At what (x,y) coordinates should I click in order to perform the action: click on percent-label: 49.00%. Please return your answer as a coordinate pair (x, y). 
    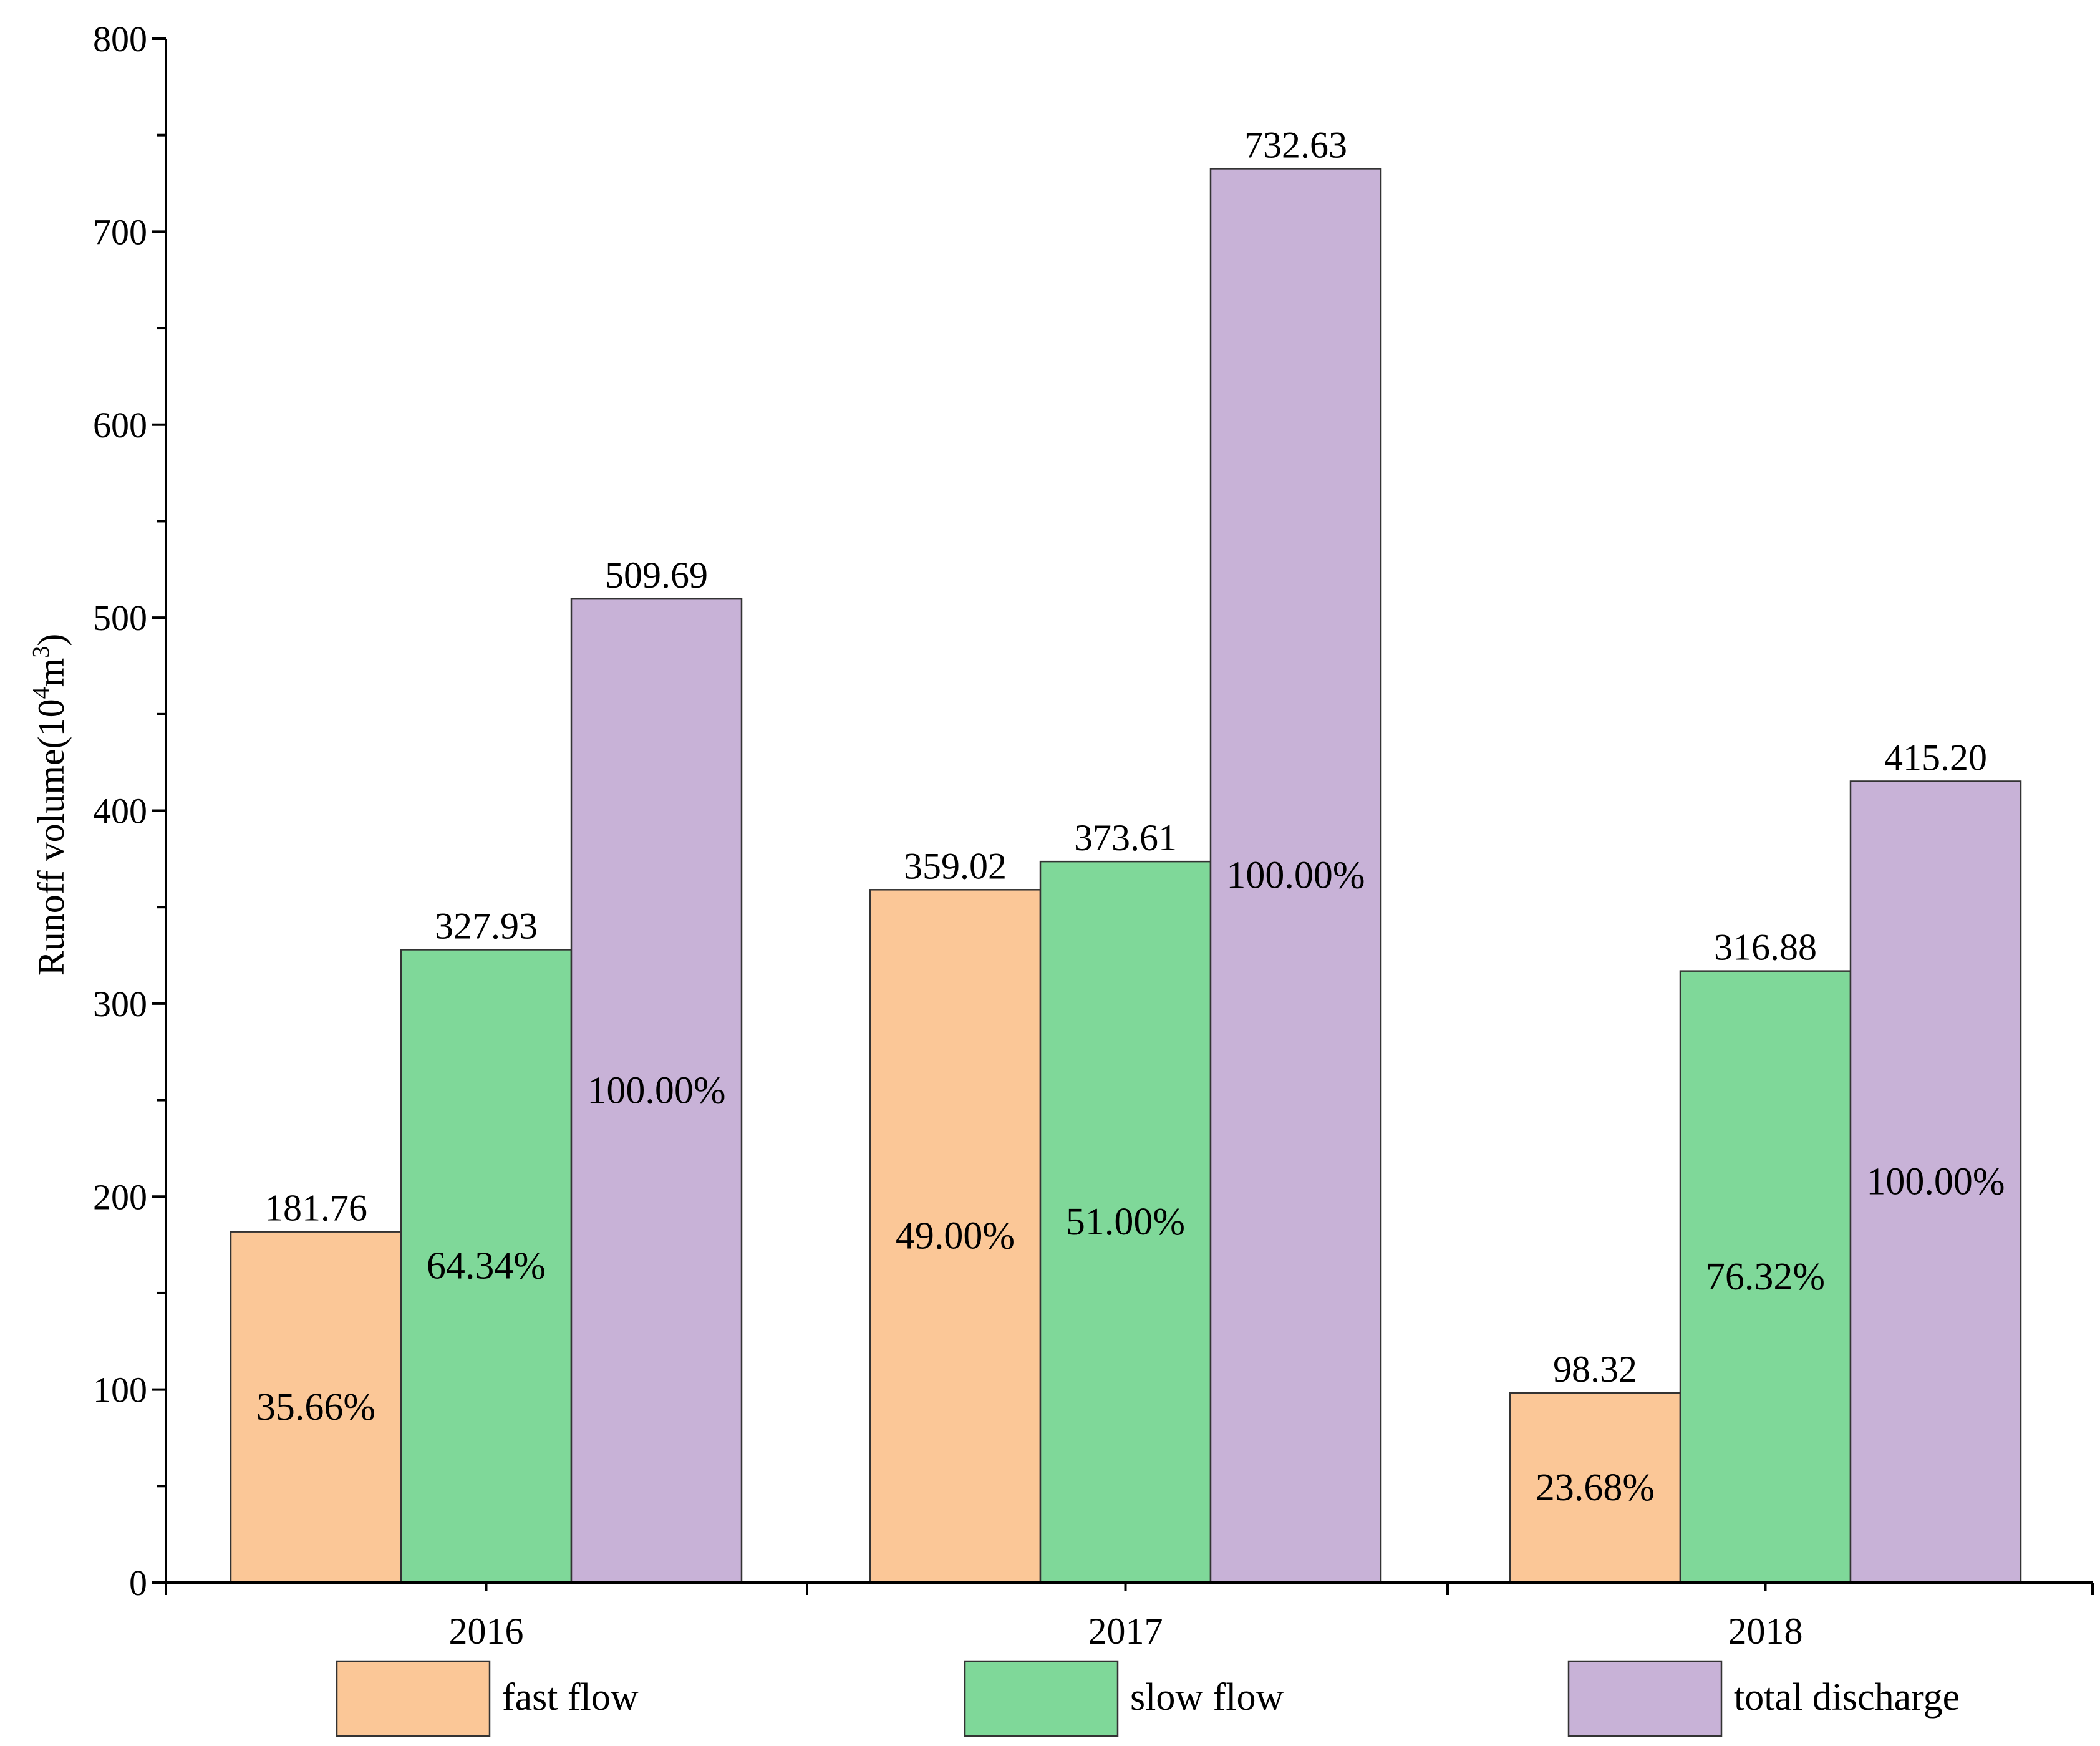
    Looking at the image, I should click on (955, 1236).